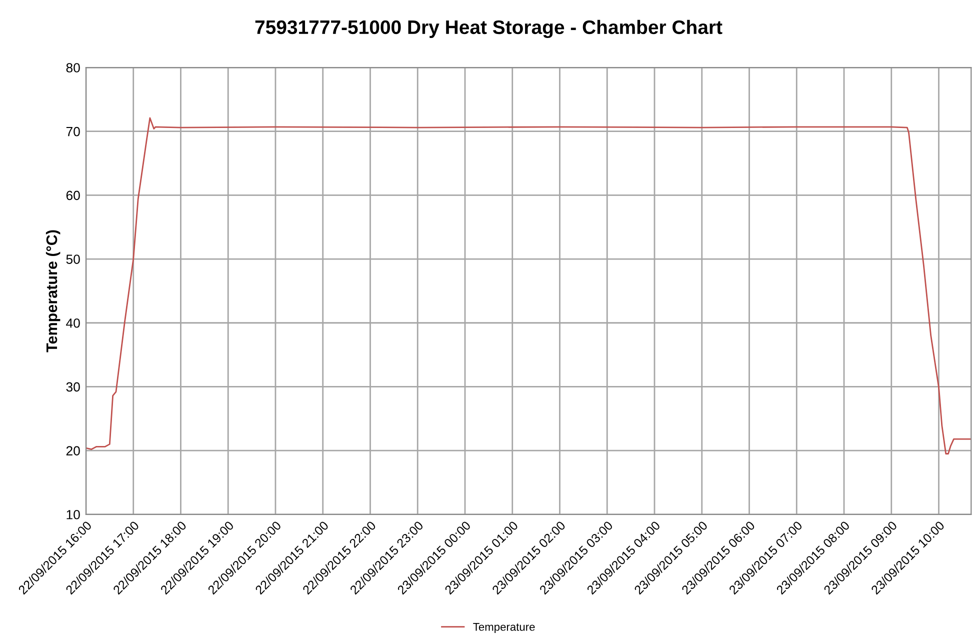 The height and width of the screenshot is (643, 977). Describe the element at coordinates (504, 628) in the screenshot. I see `legend-label: Temperature` at that location.